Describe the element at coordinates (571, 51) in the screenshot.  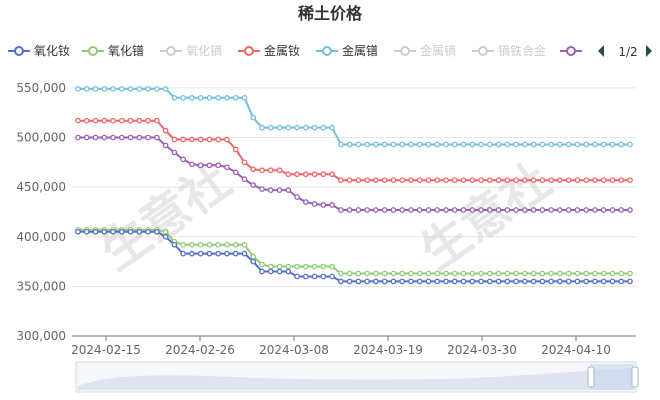
I see `legend-item` at that location.